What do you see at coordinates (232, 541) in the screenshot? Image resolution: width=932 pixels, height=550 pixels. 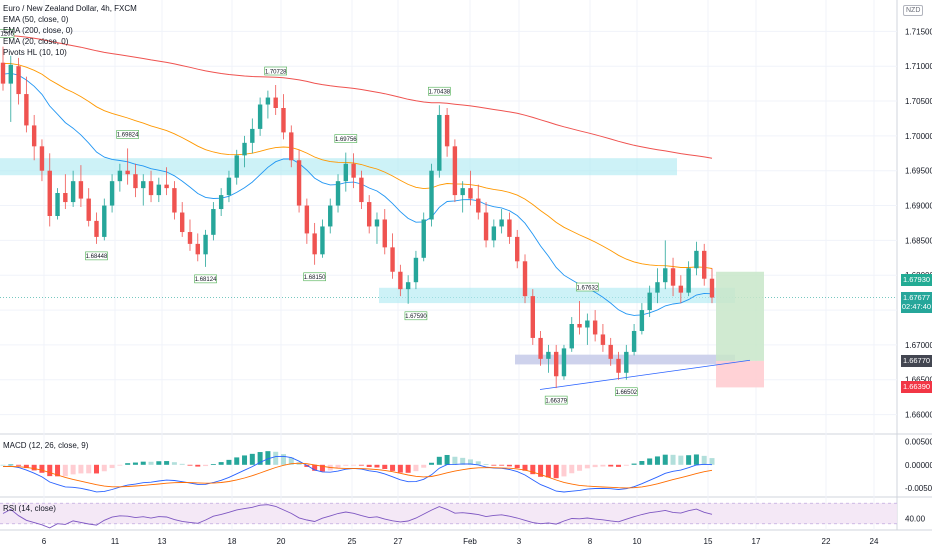 I see `time-tick-label: 18` at bounding box center [232, 541].